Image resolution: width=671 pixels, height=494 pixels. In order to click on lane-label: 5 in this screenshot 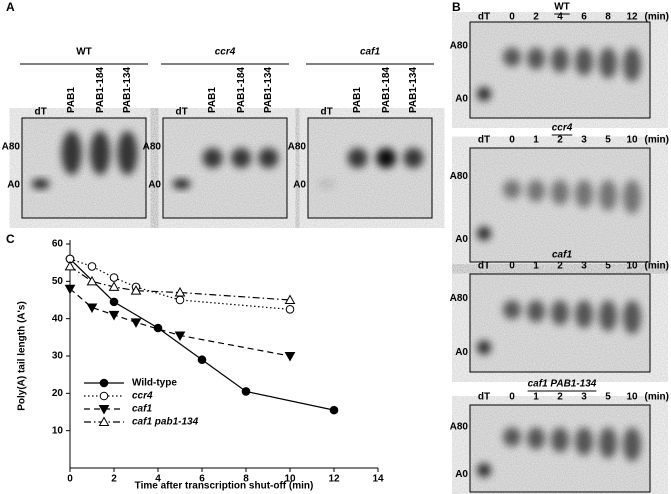, I will do `click(608, 397)`.